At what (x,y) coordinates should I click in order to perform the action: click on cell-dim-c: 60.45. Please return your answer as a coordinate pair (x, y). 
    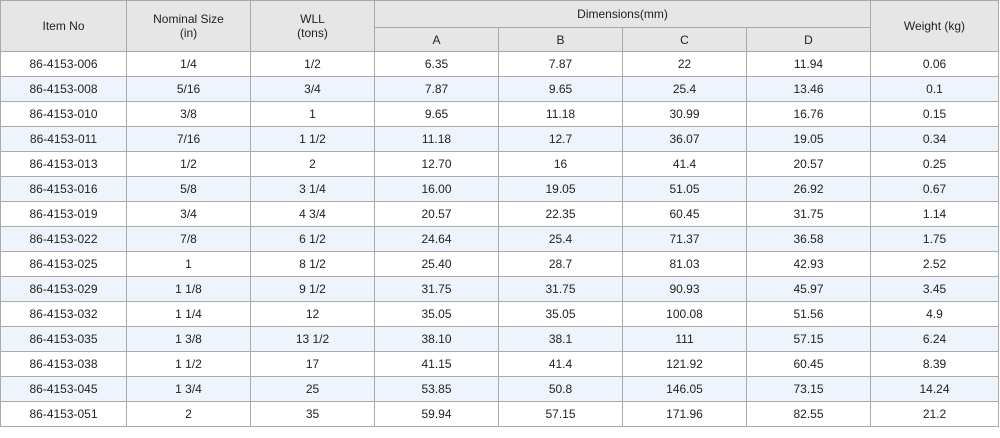
    Looking at the image, I should click on (684, 214).